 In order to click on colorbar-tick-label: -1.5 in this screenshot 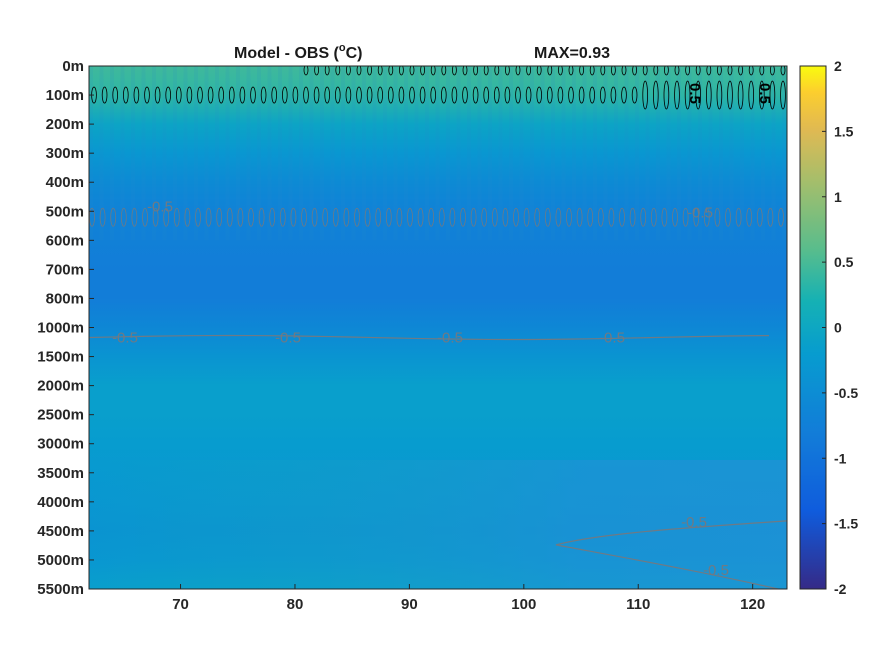, I will do `click(846, 524)`.